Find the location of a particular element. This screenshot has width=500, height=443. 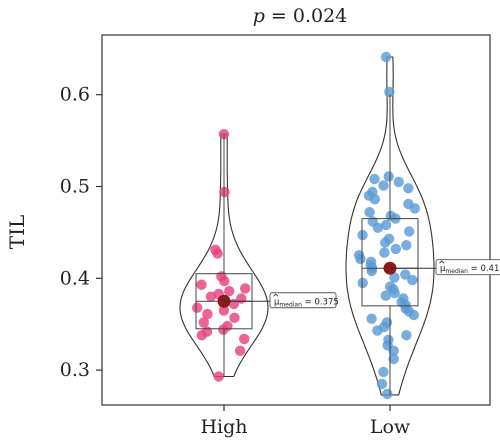

chart-title-rest: = 0.024 is located at coordinates (306, 16).